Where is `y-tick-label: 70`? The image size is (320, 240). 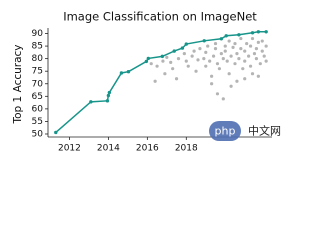 y-tick-label: 70 is located at coordinates (38, 84).